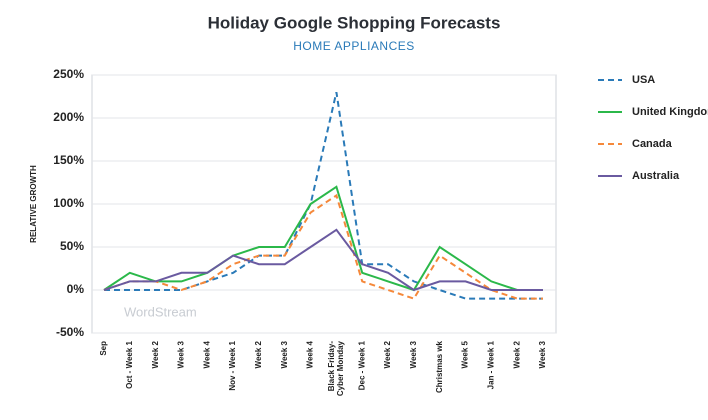  Describe the element at coordinates (68, 117) in the screenshot. I see `y-tick-label: 200%` at that location.